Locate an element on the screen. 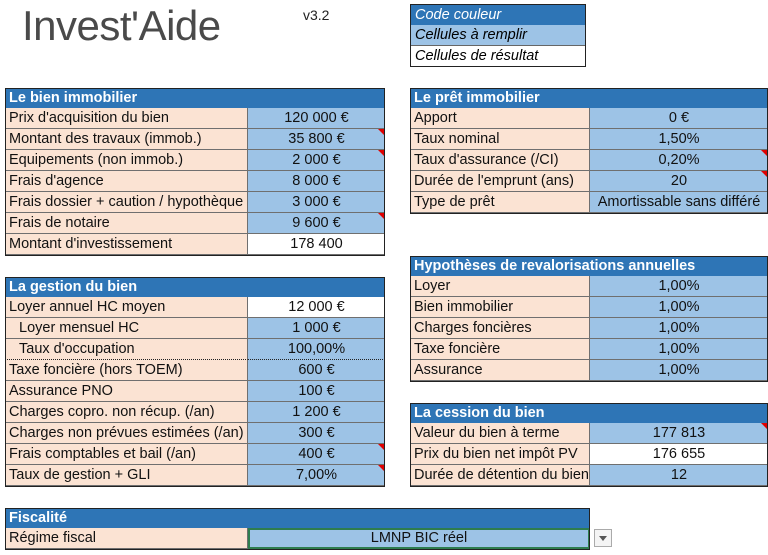 The image size is (768, 555). section-header: Le prêt immobilier is located at coordinates (589, 98).